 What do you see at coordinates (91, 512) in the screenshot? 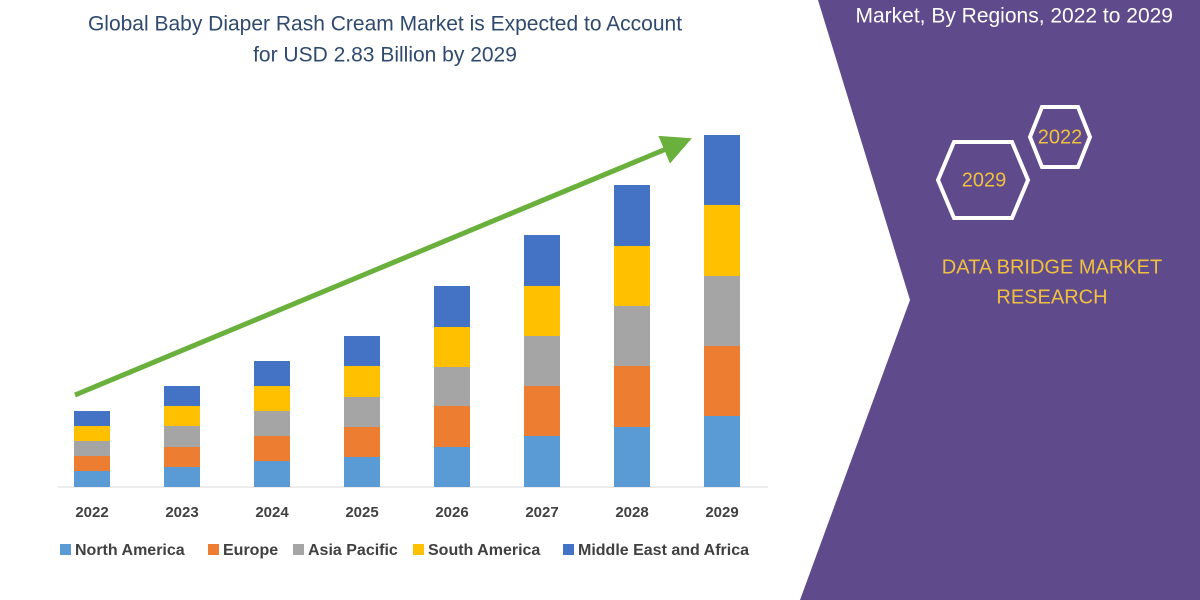
I see `x-tick-label: 2022` at bounding box center [91, 512].